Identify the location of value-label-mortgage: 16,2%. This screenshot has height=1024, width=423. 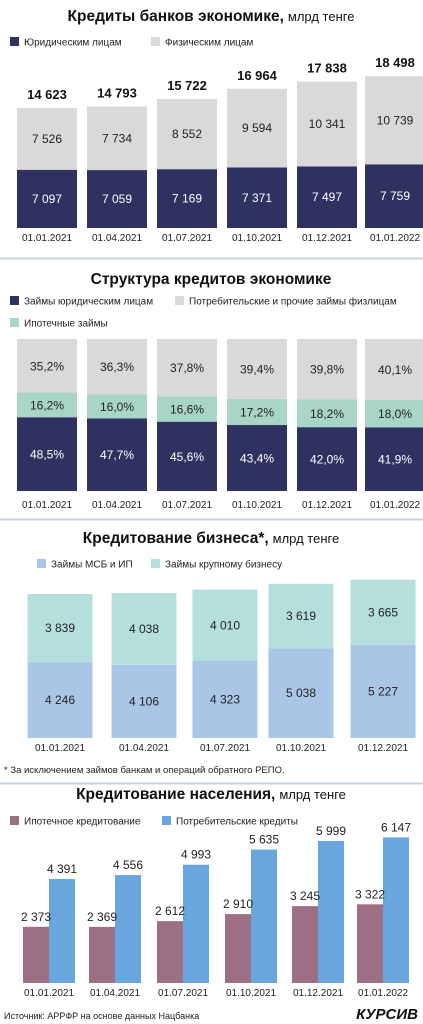
(47, 405).